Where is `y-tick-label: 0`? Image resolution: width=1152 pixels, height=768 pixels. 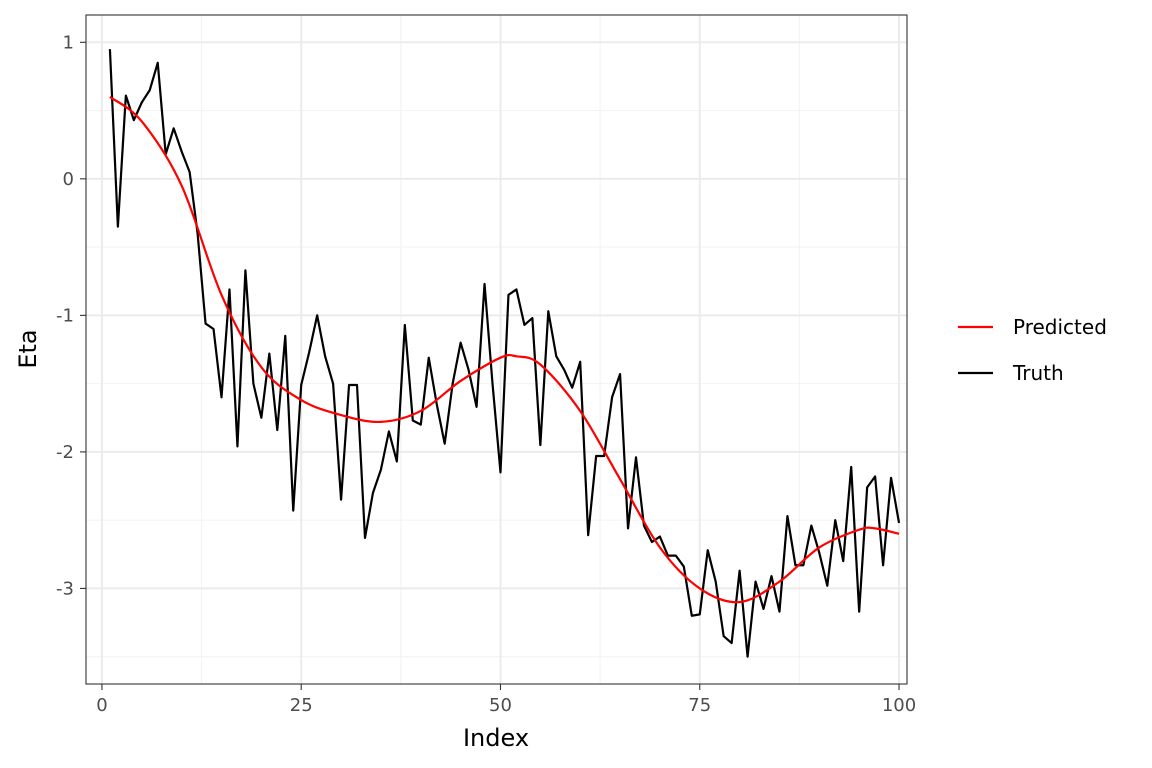
y-tick-label: 0 is located at coordinates (68, 179).